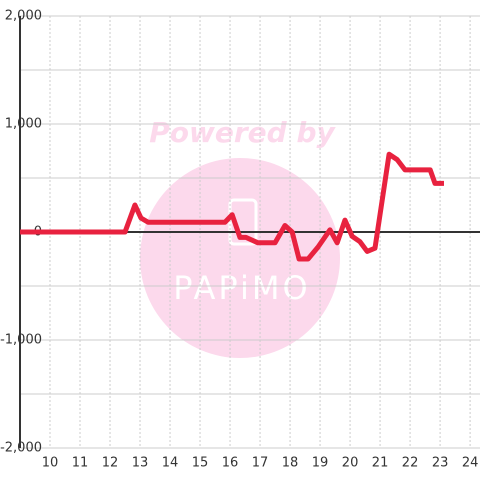 This screenshot has width=480, height=480. Describe the element at coordinates (470, 463) in the screenshot. I see `x-tick-label: 24` at that location.